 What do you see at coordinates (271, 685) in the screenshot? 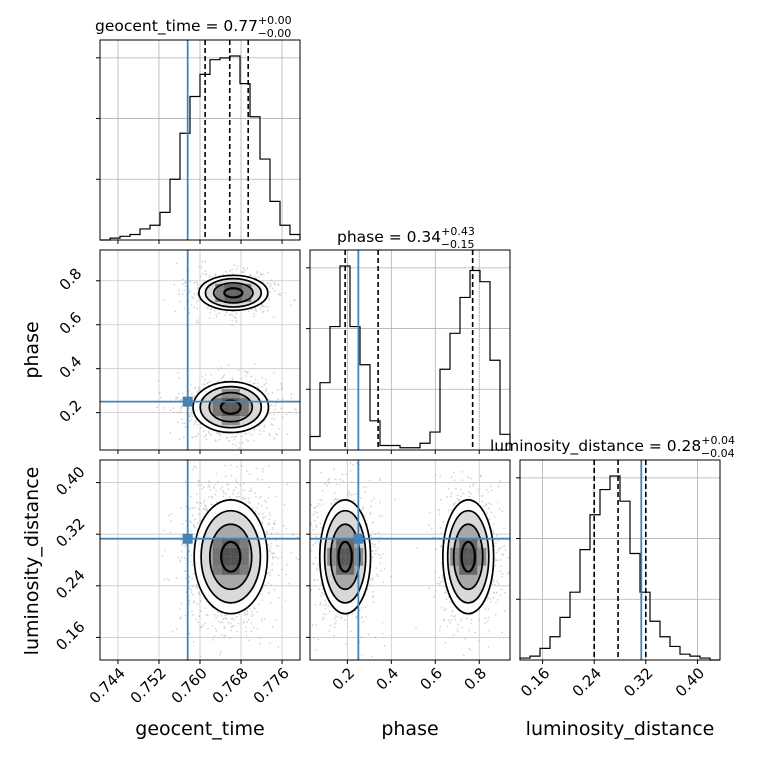
I see `x-tick-label: 0.776` at bounding box center [271, 685].